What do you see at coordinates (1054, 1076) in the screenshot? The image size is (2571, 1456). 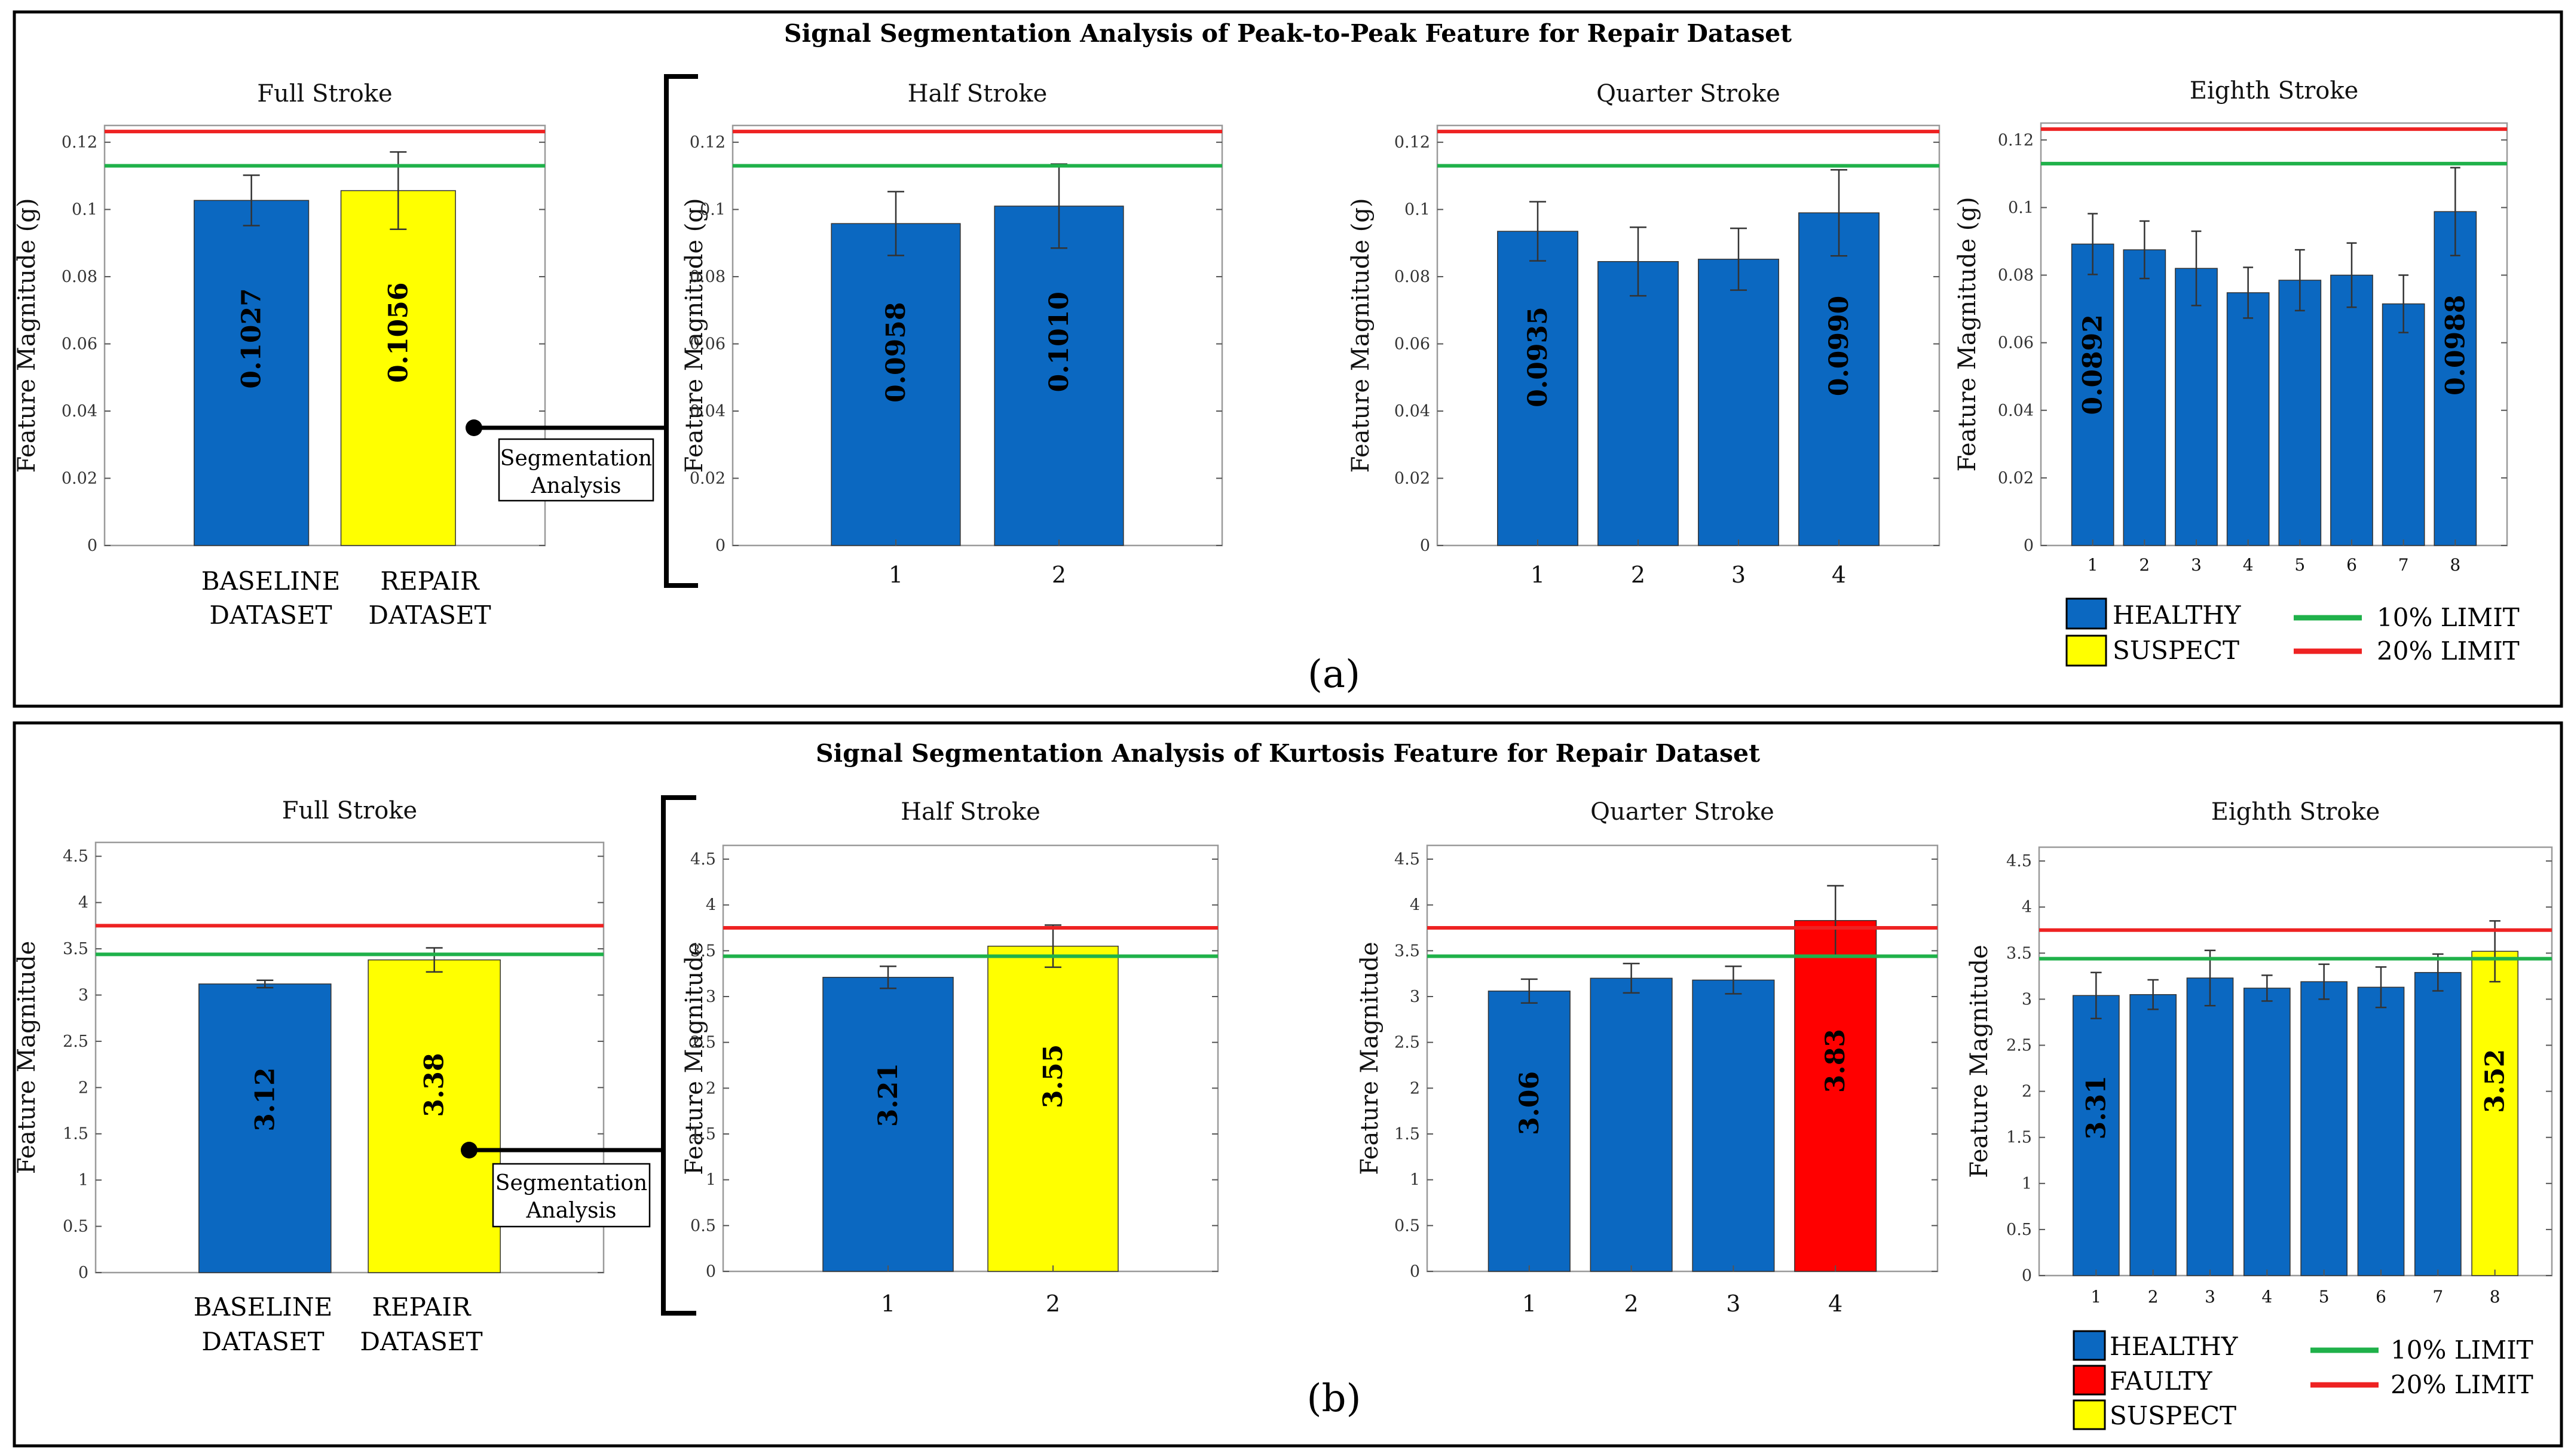 I see `bar-value-label: 3.55` at bounding box center [1054, 1076].